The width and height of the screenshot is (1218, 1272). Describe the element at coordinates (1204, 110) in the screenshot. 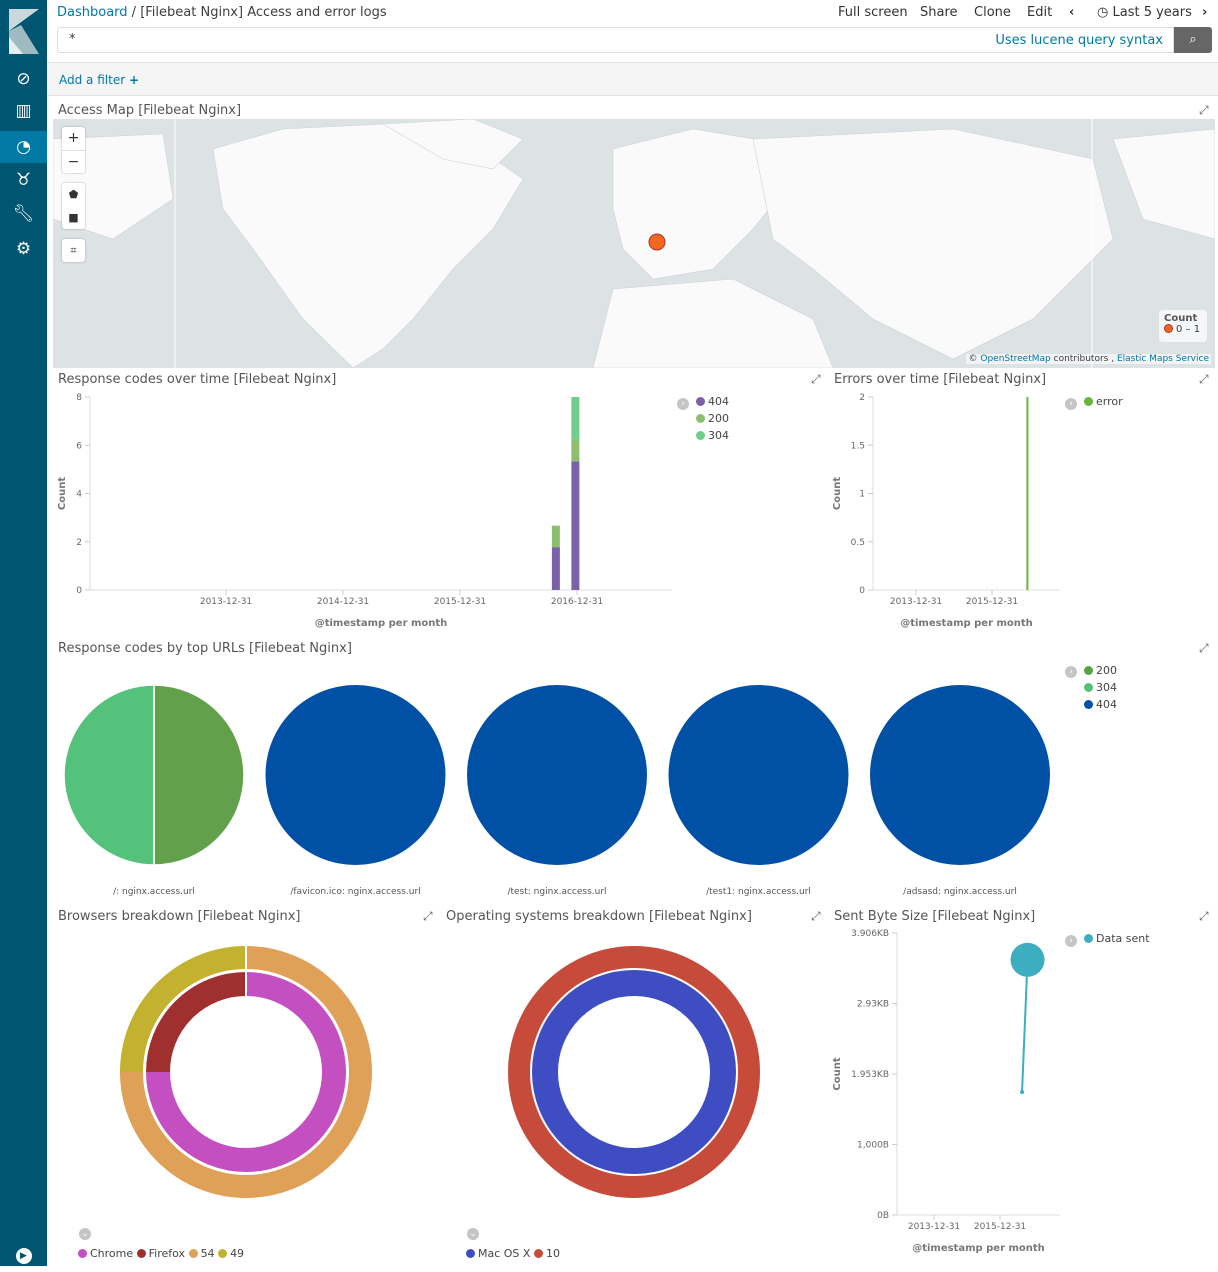

I see `expand-map-icon: ⤢` at that location.